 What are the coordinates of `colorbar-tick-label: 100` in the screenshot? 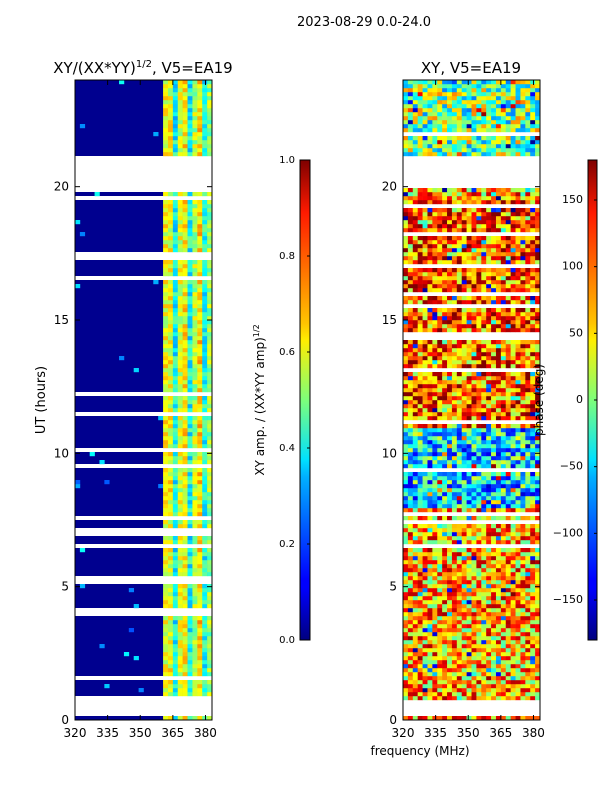 It's located at (572, 266).